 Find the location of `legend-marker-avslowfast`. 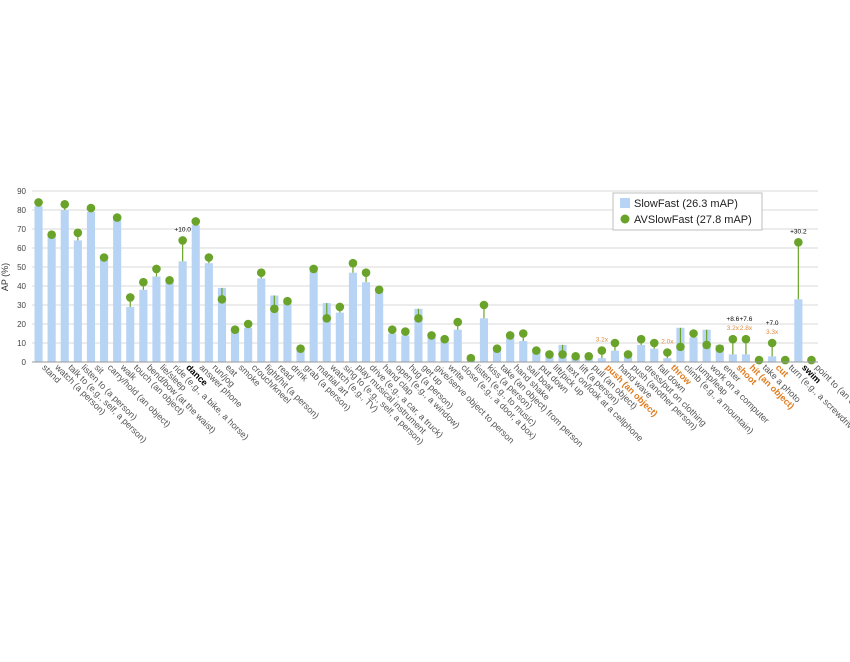

legend-marker-avslowfast is located at coordinates (625, 219).